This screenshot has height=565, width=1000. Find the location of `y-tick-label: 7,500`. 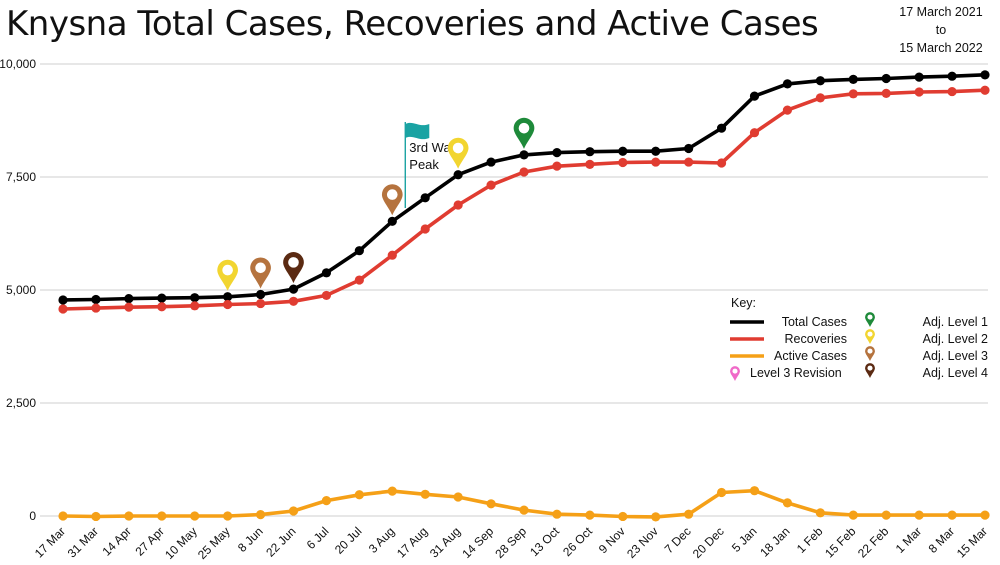

y-tick-label: 7,500 is located at coordinates (21, 177).